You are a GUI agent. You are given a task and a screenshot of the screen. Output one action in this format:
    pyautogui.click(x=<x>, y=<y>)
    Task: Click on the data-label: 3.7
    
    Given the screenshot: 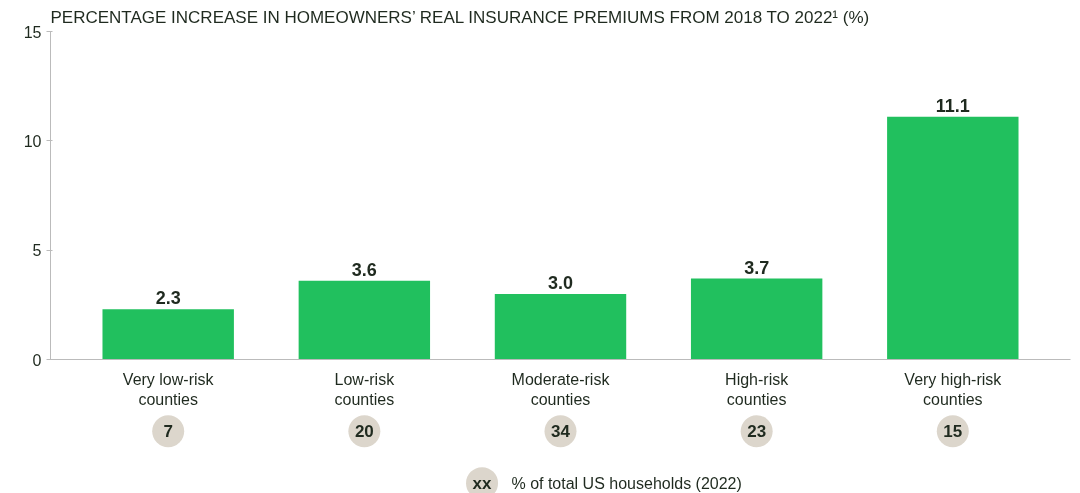 What is the action you would take?
    pyautogui.click(x=757, y=267)
    